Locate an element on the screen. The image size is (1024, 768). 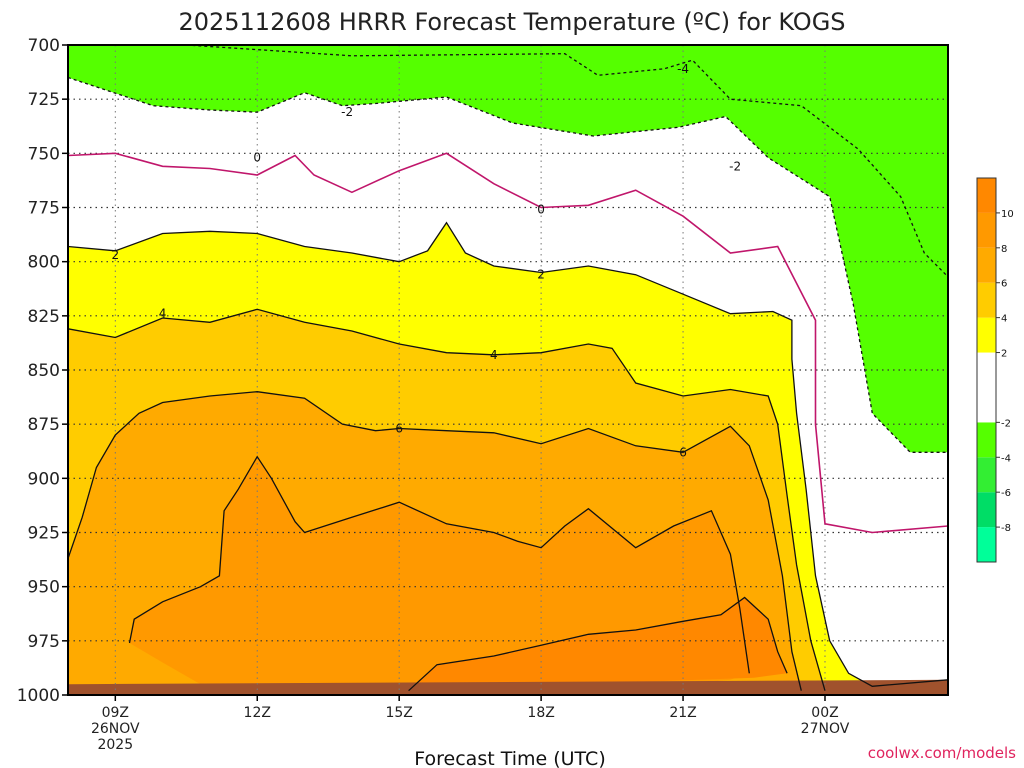
x-tick-label: 27NOV is located at coordinates (825, 729).